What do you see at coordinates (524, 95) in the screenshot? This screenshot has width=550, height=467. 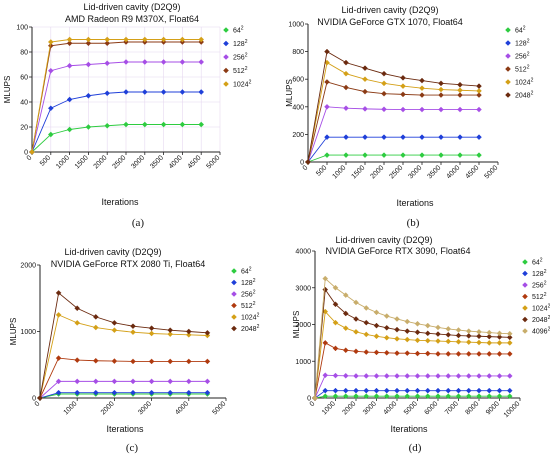 I see `legend-label: 20482` at bounding box center [524, 95].